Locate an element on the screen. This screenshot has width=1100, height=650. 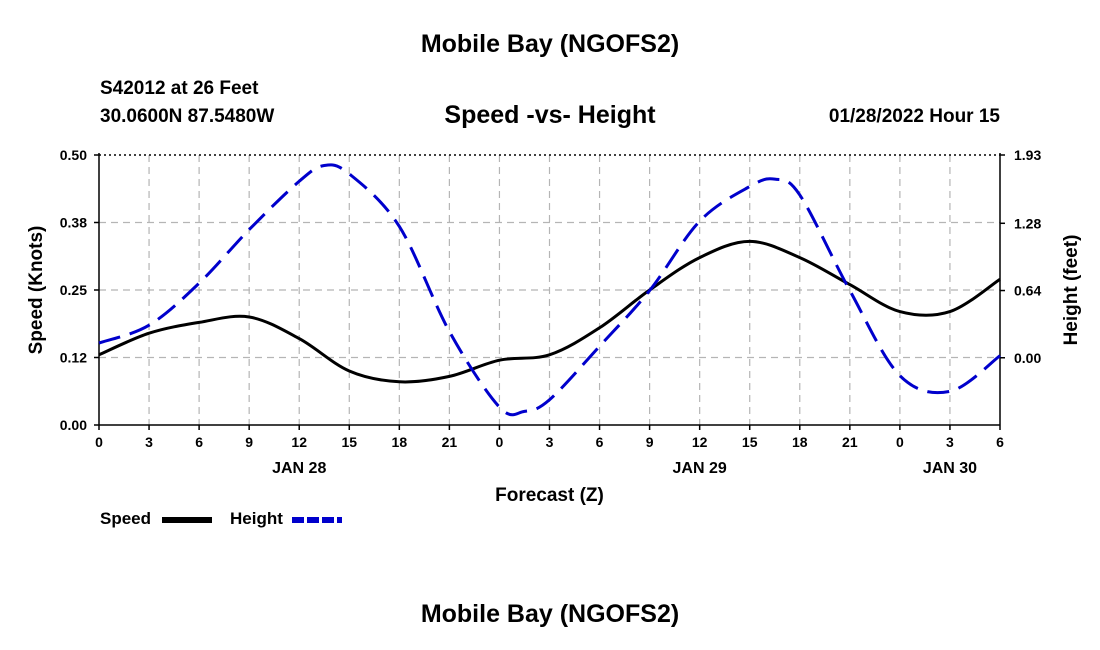
station-label: S42012 at 26 Feet is located at coordinates (179, 88).